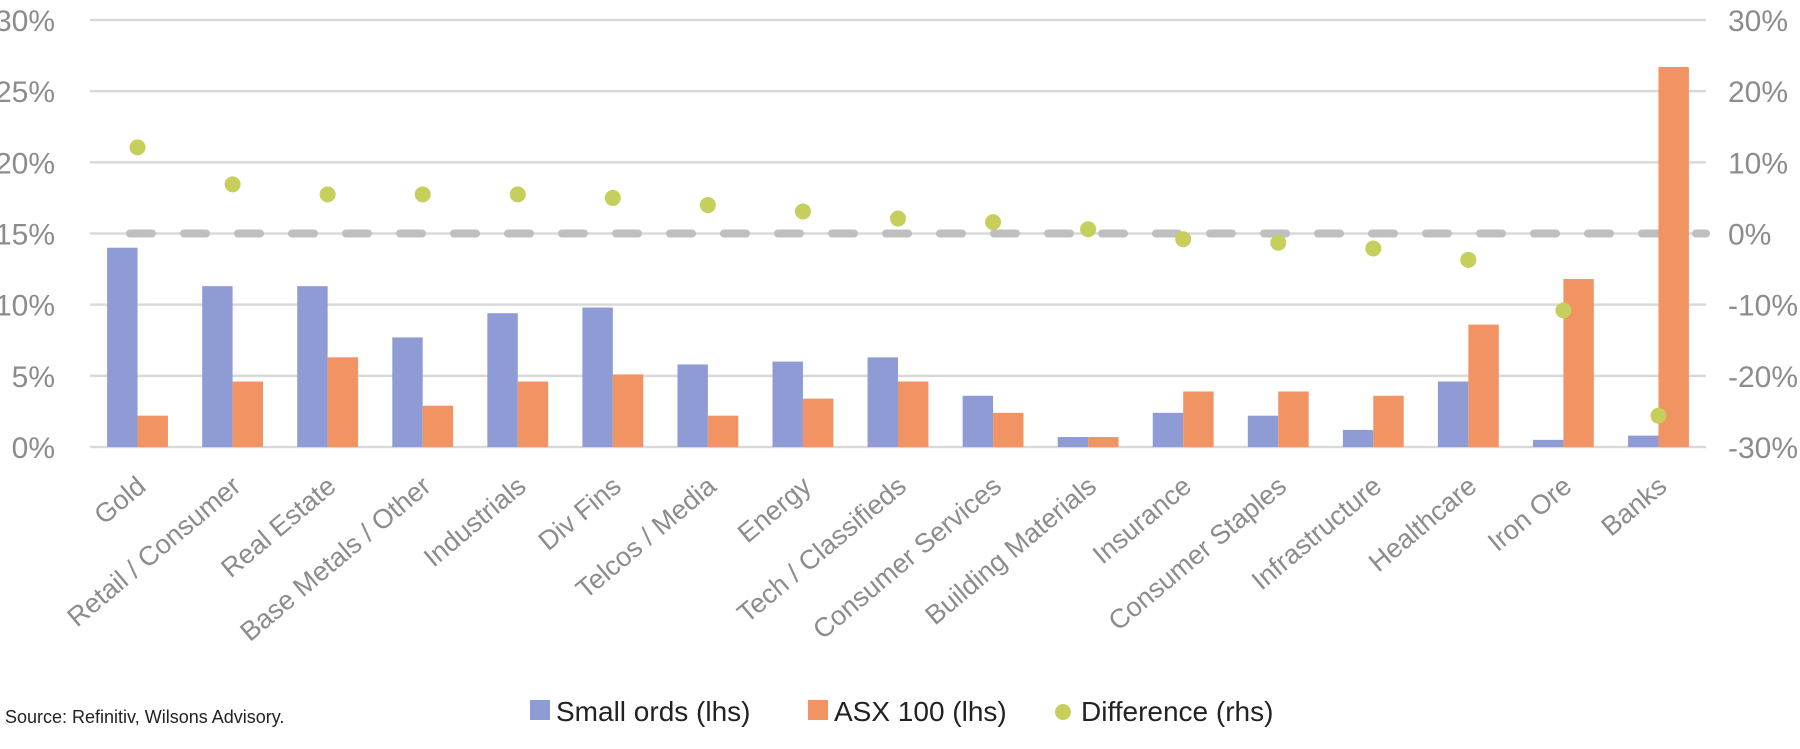  What do you see at coordinates (33, 448) in the screenshot?
I see `left-tick-label: 0%` at bounding box center [33, 448].